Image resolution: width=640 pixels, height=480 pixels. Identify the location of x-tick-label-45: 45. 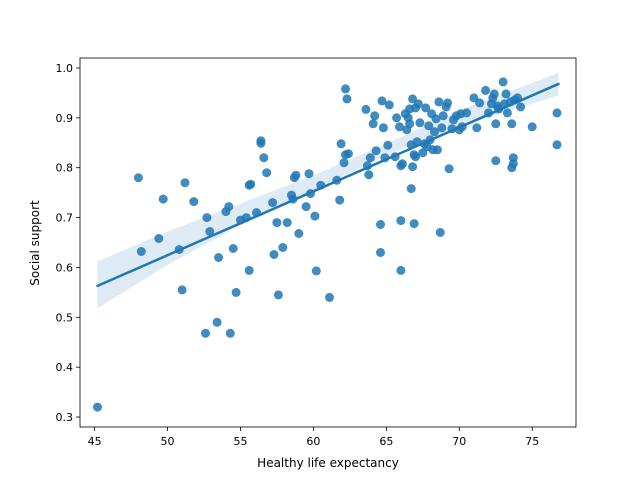
(95, 441).